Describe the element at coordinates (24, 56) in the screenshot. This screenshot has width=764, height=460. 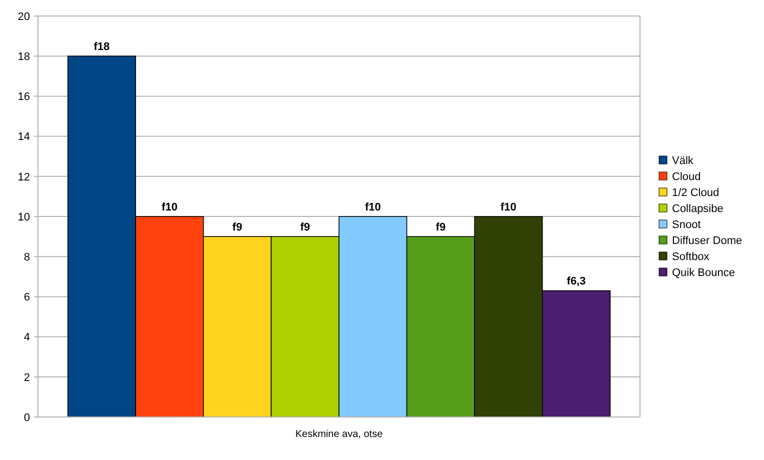
I see `y-tick-label: 18` at that location.